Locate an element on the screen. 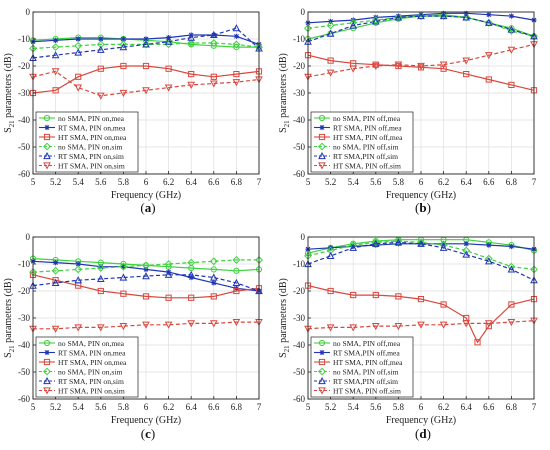 This screenshot has height=450, width=550. legend-label: RT SMA, PIN on,sim is located at coordinates (91, 381).